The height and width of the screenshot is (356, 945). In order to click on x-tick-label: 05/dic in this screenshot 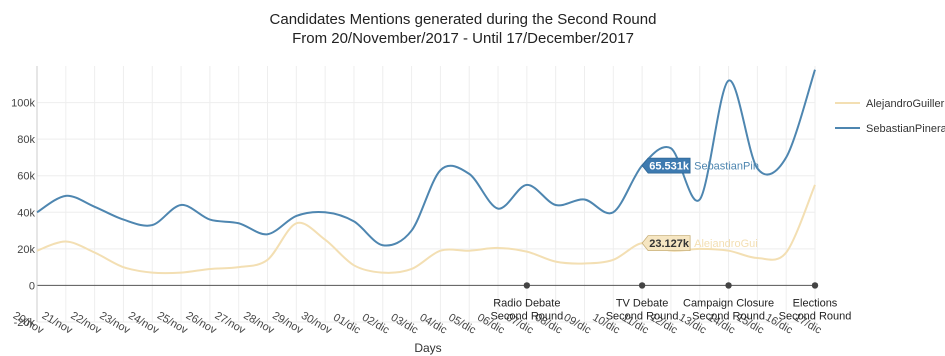, I will do `click(462, 324)`.